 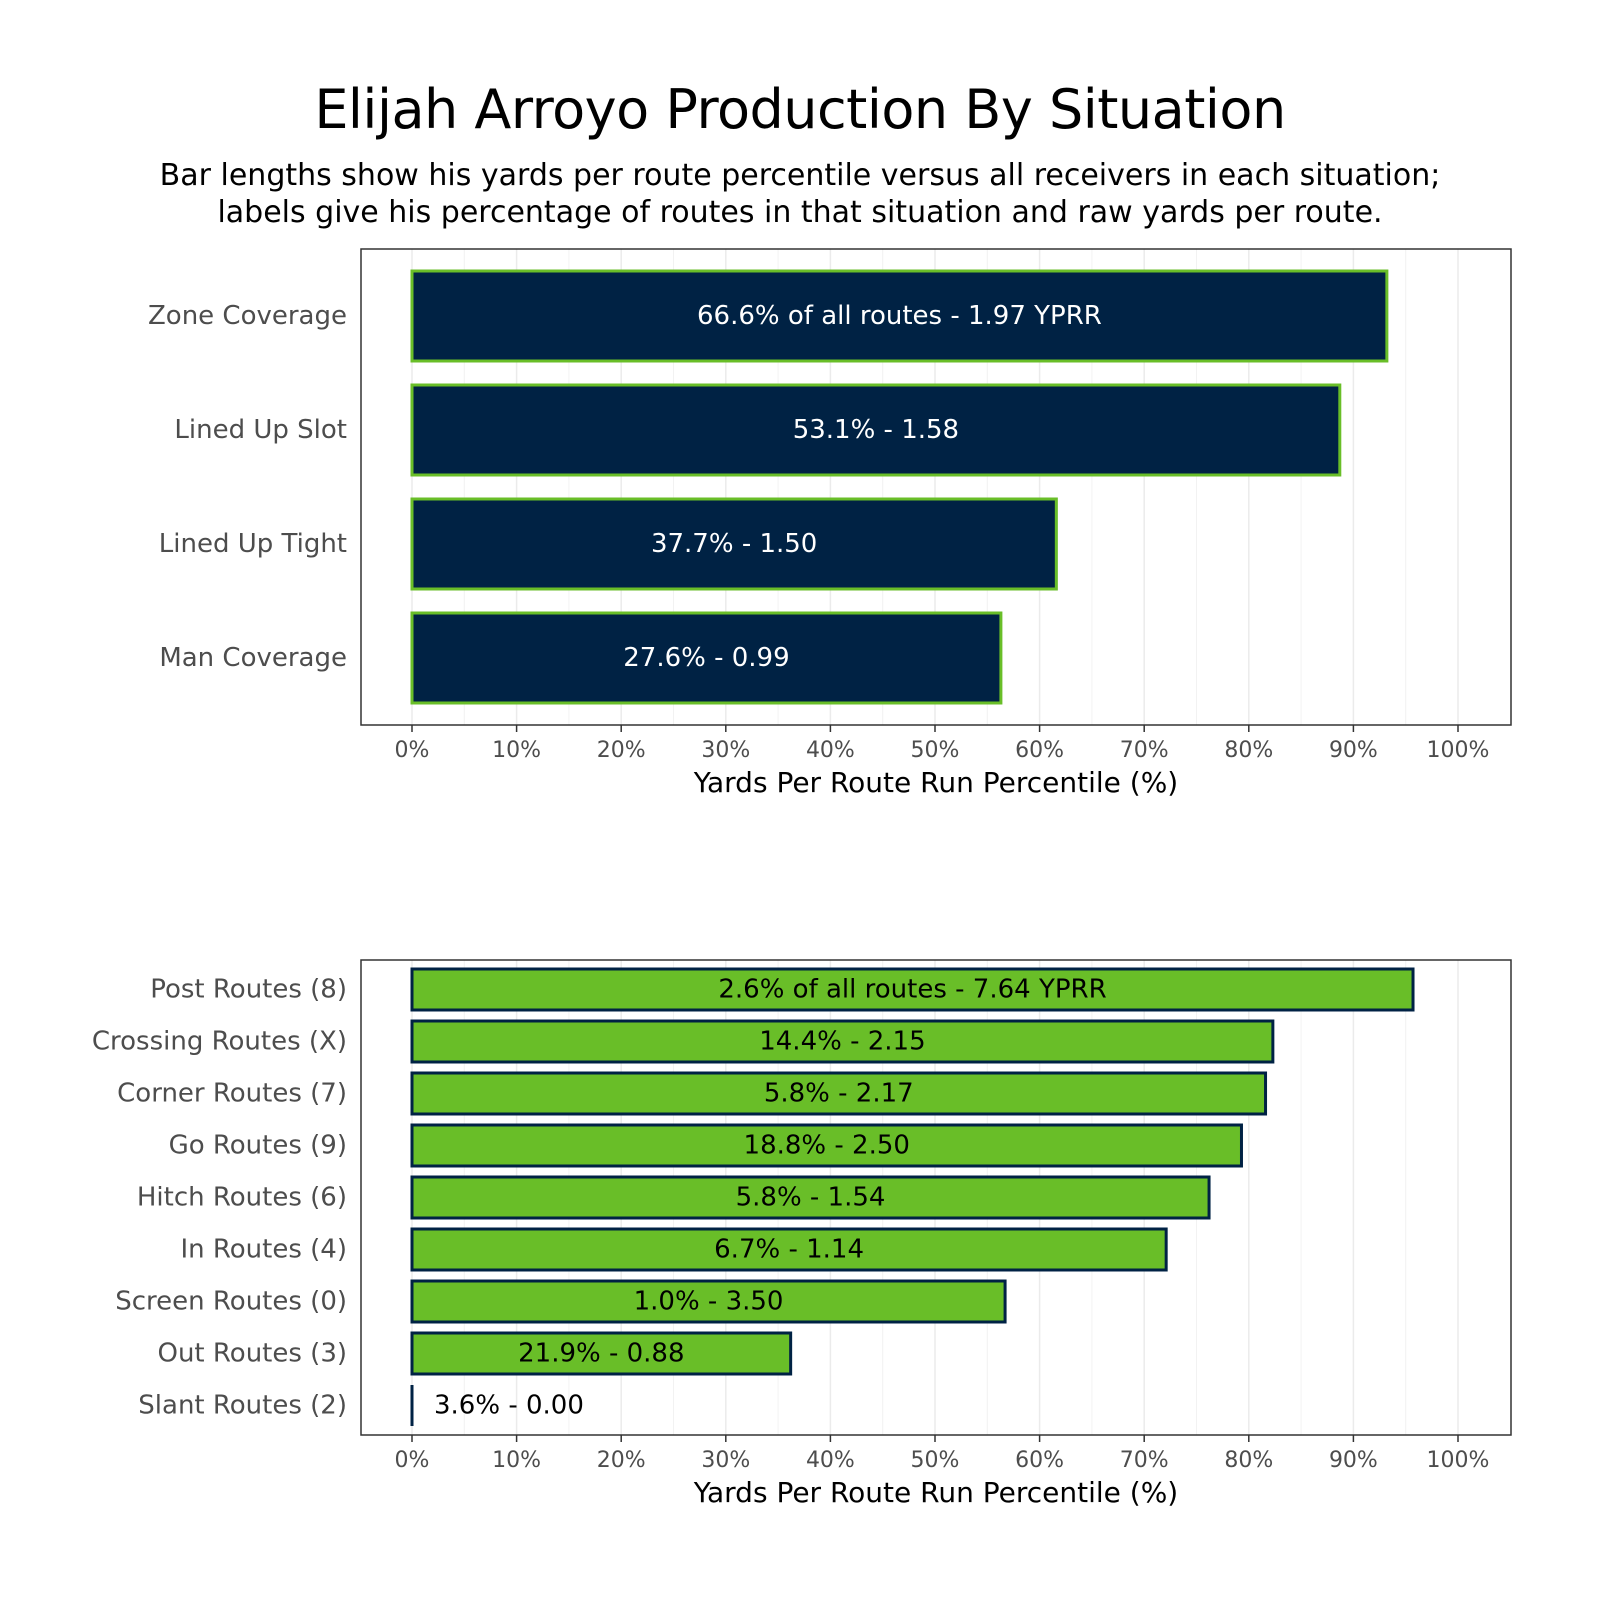 What do you see at coordinates (1039, 1460) in the screenshot?
I see `chart2-x-tick-label: 60%` at bounding box center [1039, 1460].